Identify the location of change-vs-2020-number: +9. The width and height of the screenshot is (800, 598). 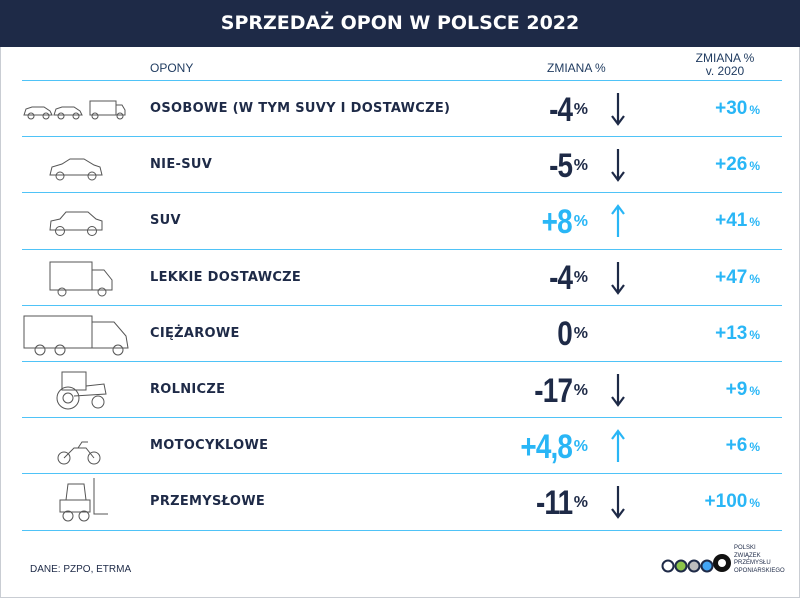
(736, 389).